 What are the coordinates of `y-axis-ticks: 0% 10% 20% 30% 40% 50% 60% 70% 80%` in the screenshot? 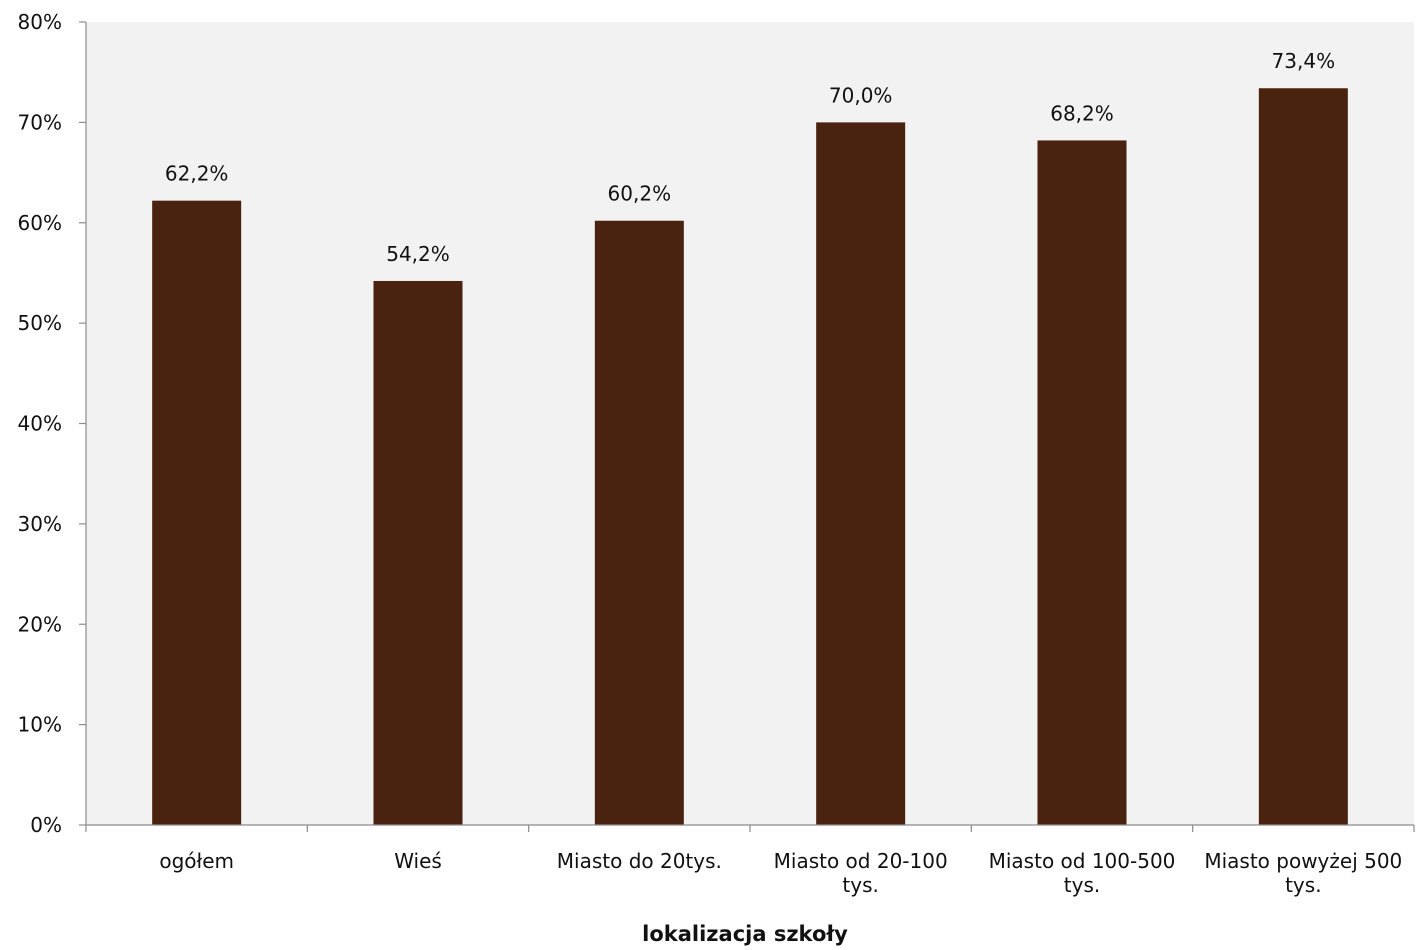 It's located at (52, 423).